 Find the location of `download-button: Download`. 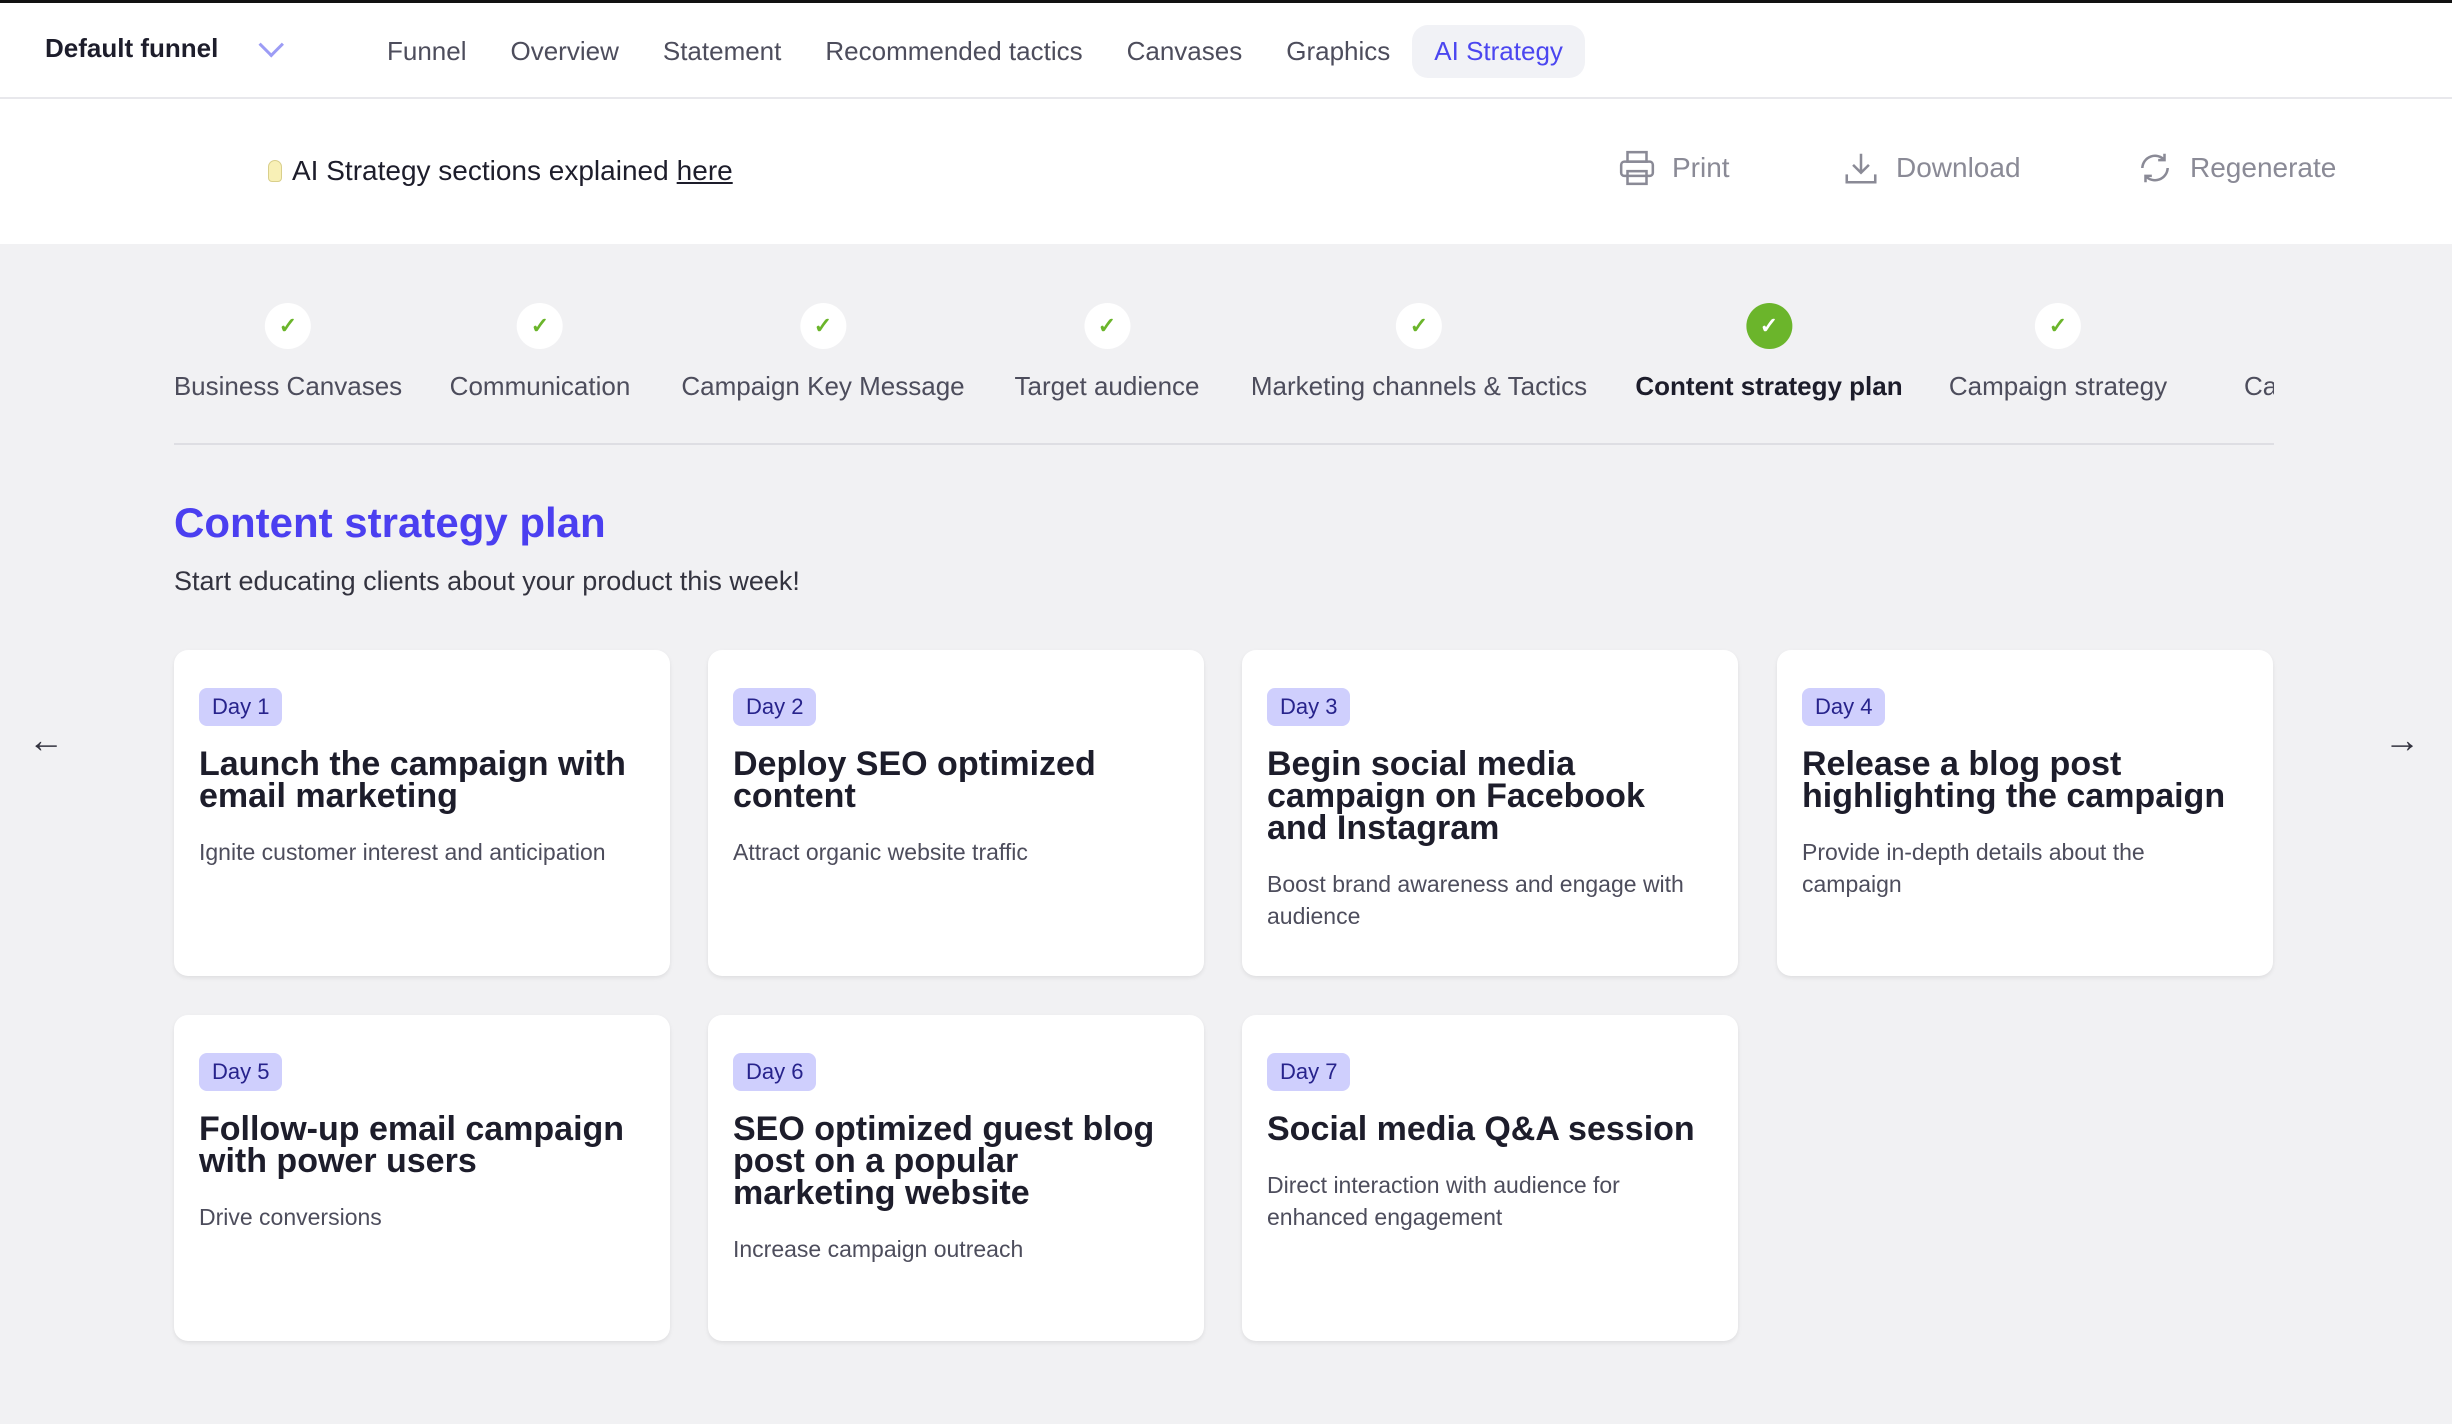

download-button: Download is located at coordinates (1931, 168).